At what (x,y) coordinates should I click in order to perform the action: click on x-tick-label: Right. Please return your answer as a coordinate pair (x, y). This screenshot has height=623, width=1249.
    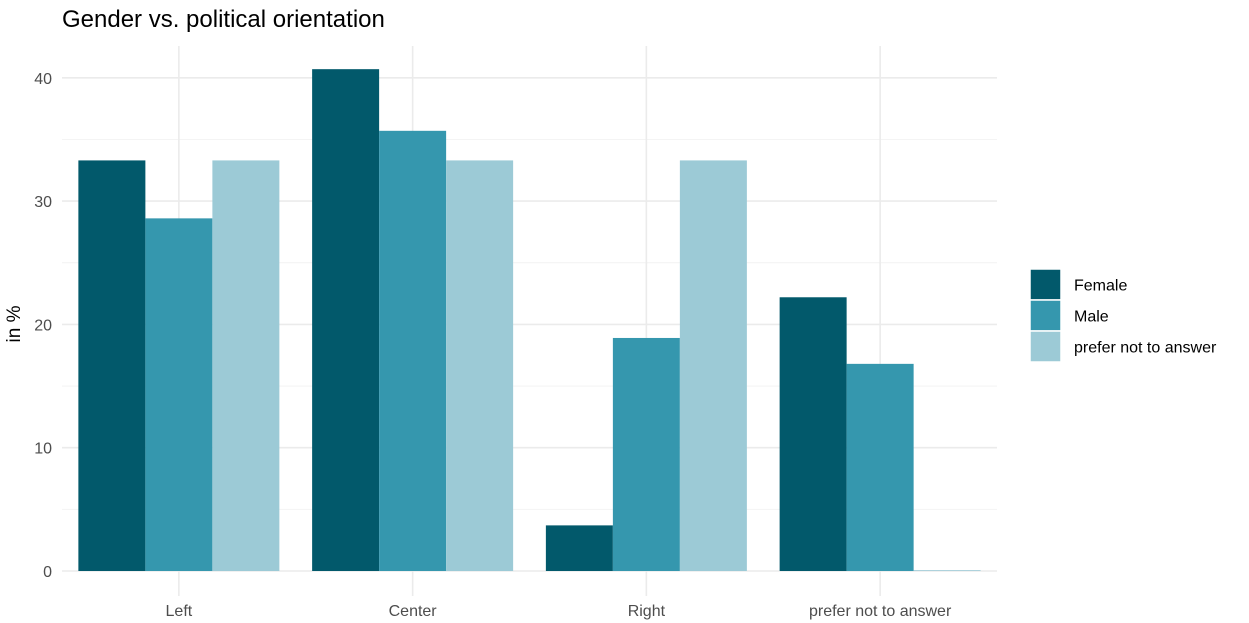
    Looking at the image, I should click on (647, 611).